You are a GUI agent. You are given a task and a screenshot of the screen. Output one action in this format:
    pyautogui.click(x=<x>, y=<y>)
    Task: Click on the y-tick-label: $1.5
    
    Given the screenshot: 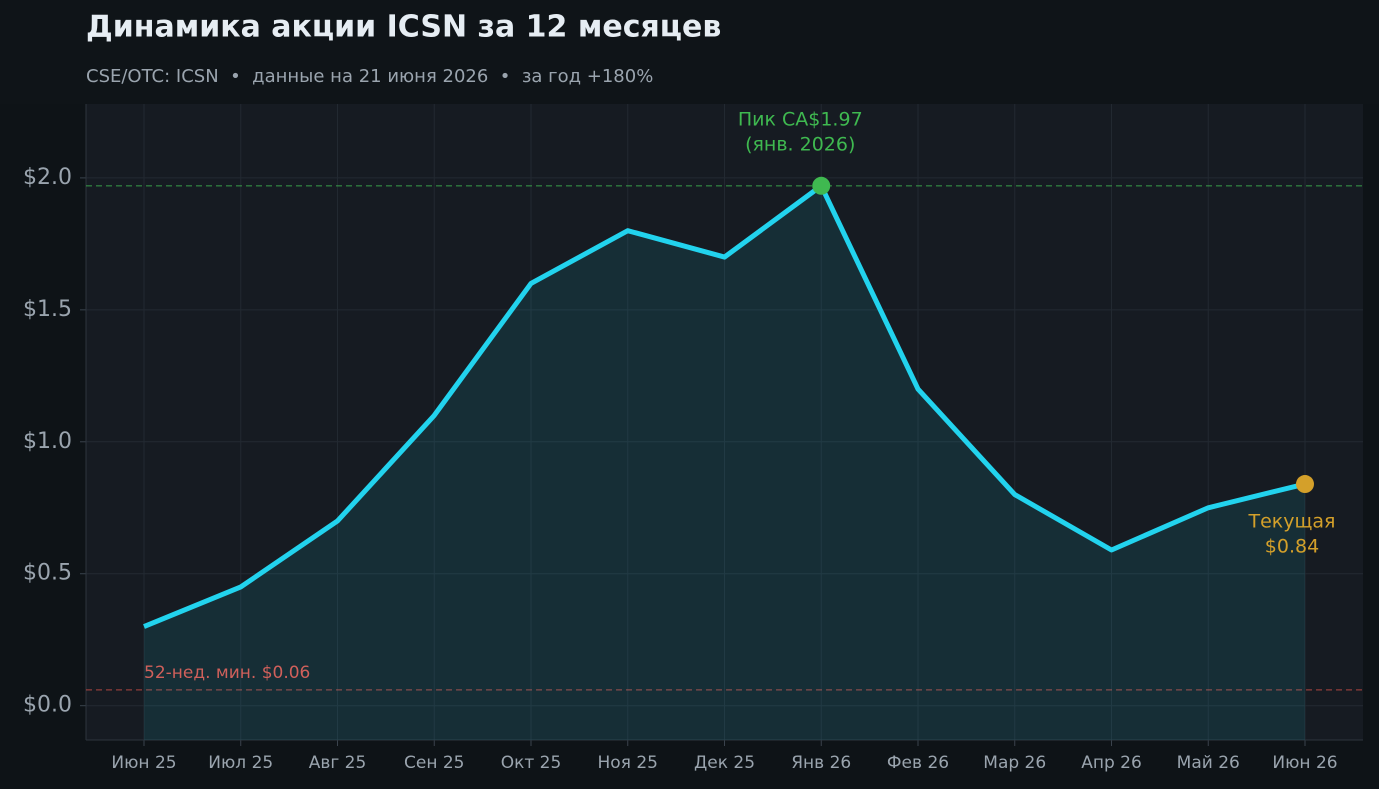 What is the action you would take?
    pyautogui.click(x=47, y=309)
    